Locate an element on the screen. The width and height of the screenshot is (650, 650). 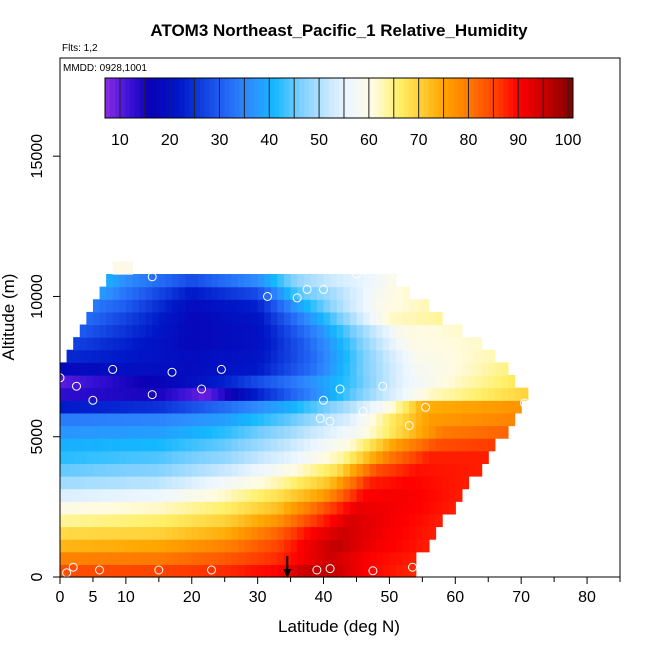
x-tick-label: 80 is located at coordinates (587, 597).